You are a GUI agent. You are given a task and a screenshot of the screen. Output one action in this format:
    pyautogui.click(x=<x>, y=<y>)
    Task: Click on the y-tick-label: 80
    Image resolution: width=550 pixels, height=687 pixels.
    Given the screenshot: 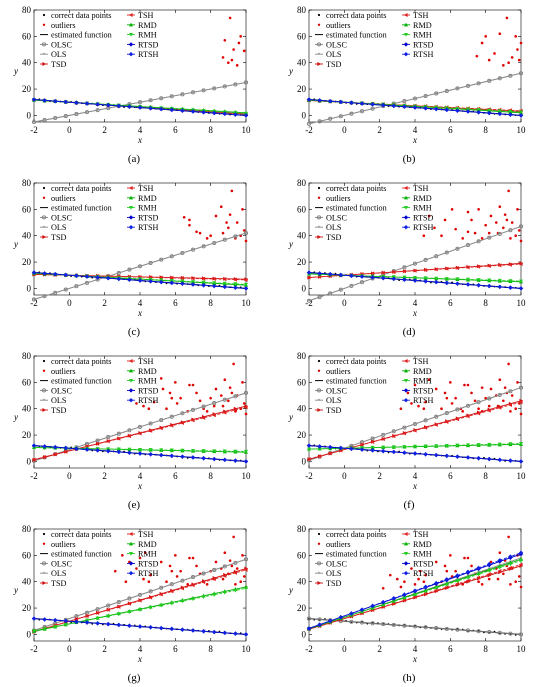 What is the action you would take?
    pyautogui.click(x=27, y=356)
    